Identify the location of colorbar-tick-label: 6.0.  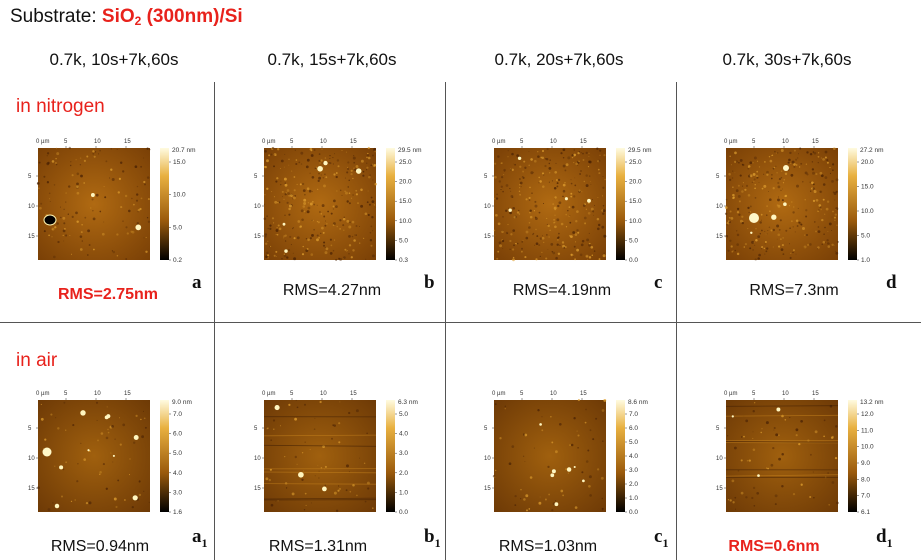
(633, 428).